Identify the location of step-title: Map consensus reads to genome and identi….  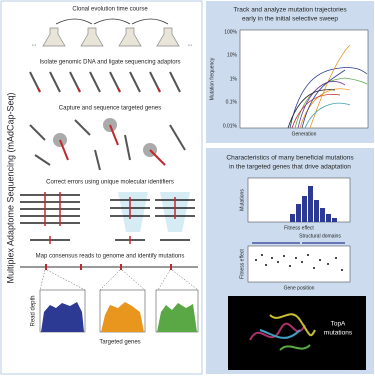
(110, 257).